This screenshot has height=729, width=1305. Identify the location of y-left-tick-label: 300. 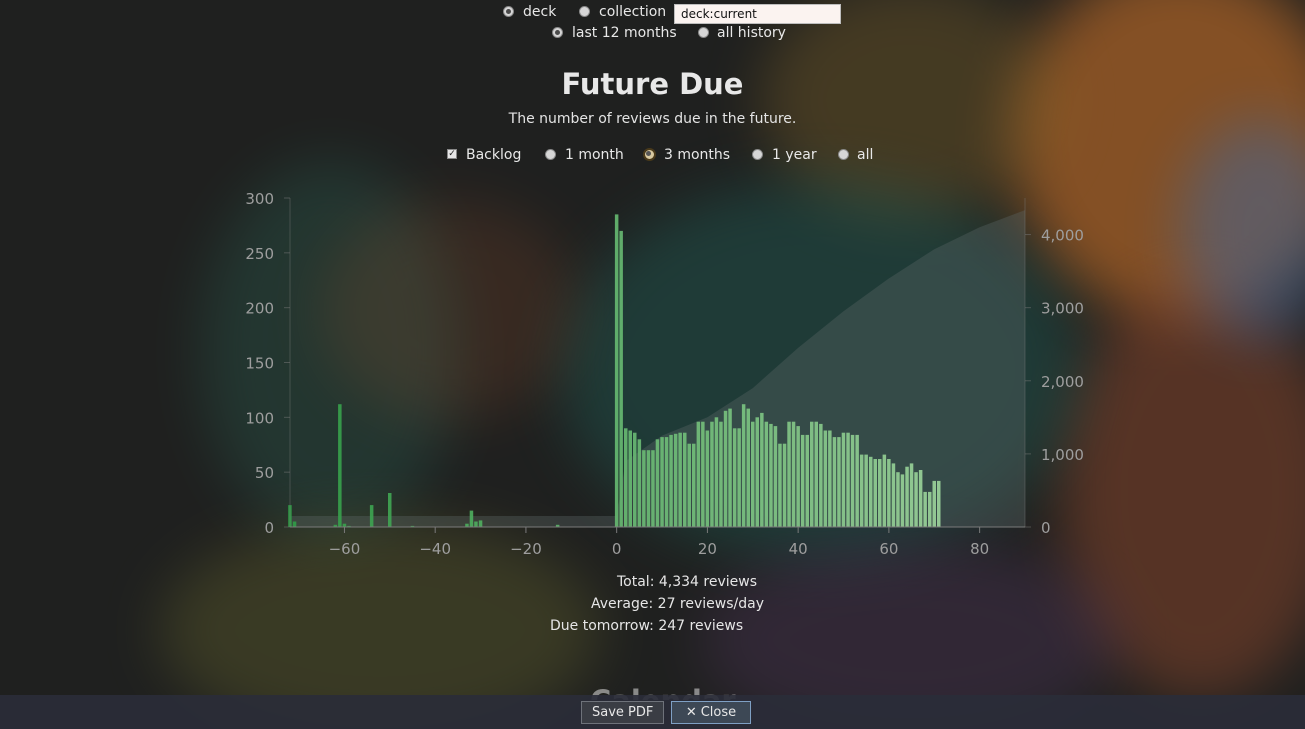
(259, 199).